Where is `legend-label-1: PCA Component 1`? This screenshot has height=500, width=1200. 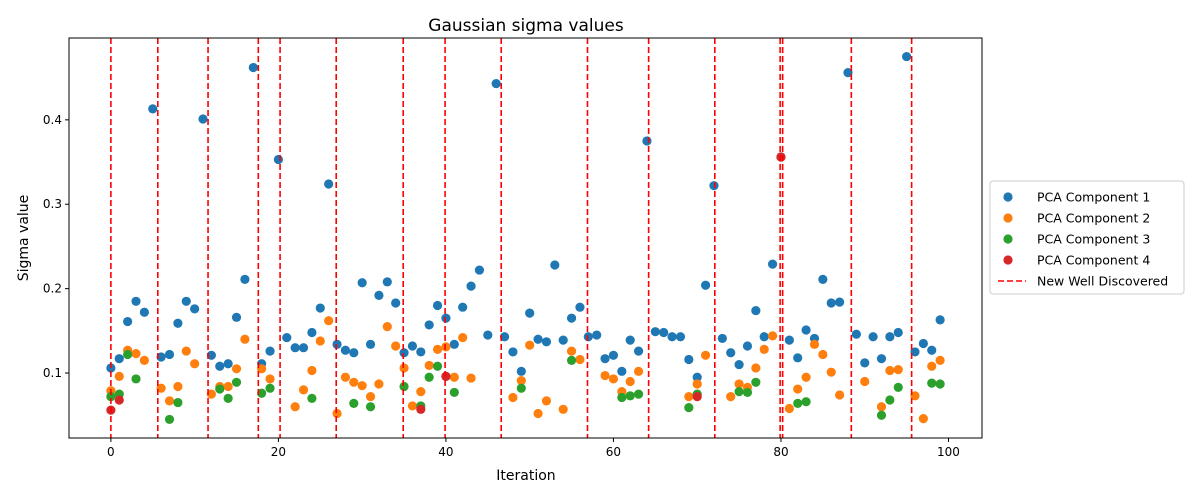 legend-label-1: PCA Component 1 is located at coordinates (1093, 197).